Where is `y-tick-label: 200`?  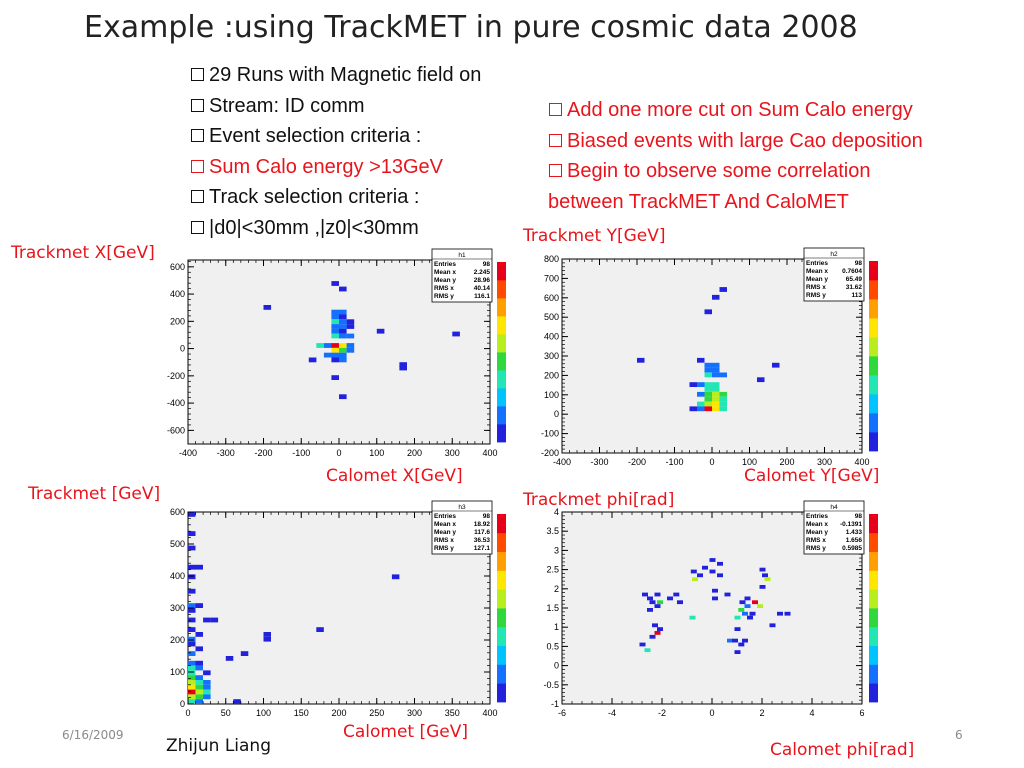 y-tick-label: 200 is located at coordinates (177, 640).